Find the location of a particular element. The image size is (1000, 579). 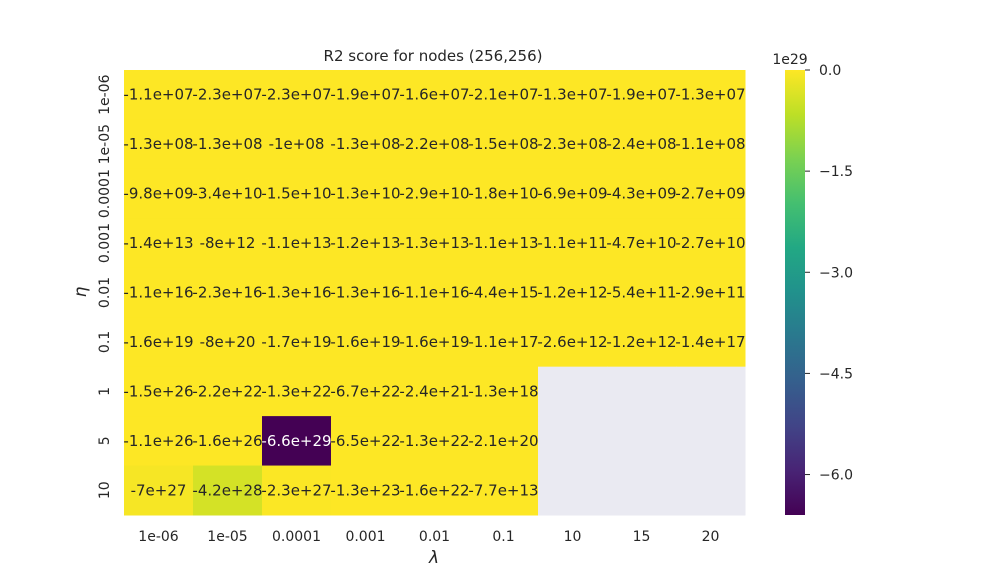

x-tick-label: 10 is located at coordinates (573, 537).